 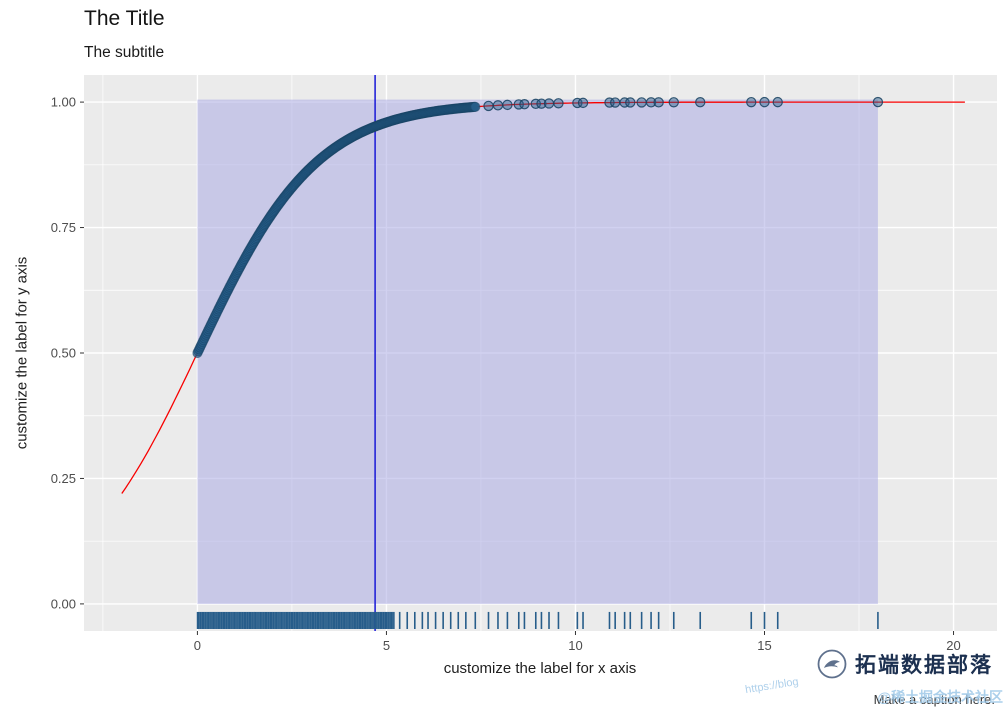 What do you see at coordinates (575, 645) in the screenshot?
I see `svg-text: 10` at bounding box center [575, 645].